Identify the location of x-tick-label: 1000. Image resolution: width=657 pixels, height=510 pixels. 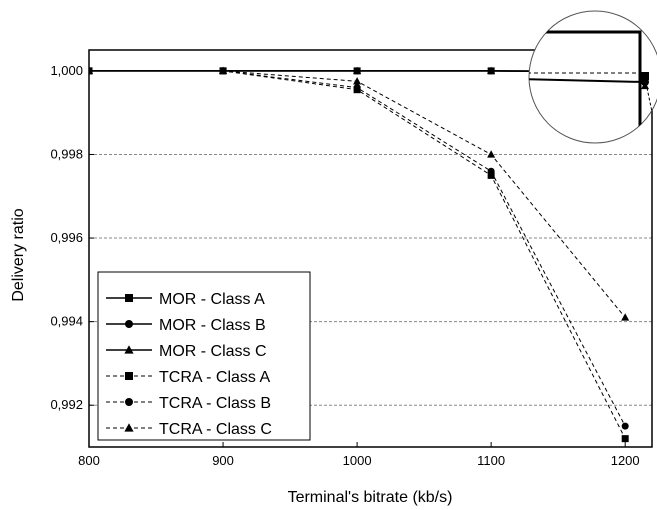
(357, 460).